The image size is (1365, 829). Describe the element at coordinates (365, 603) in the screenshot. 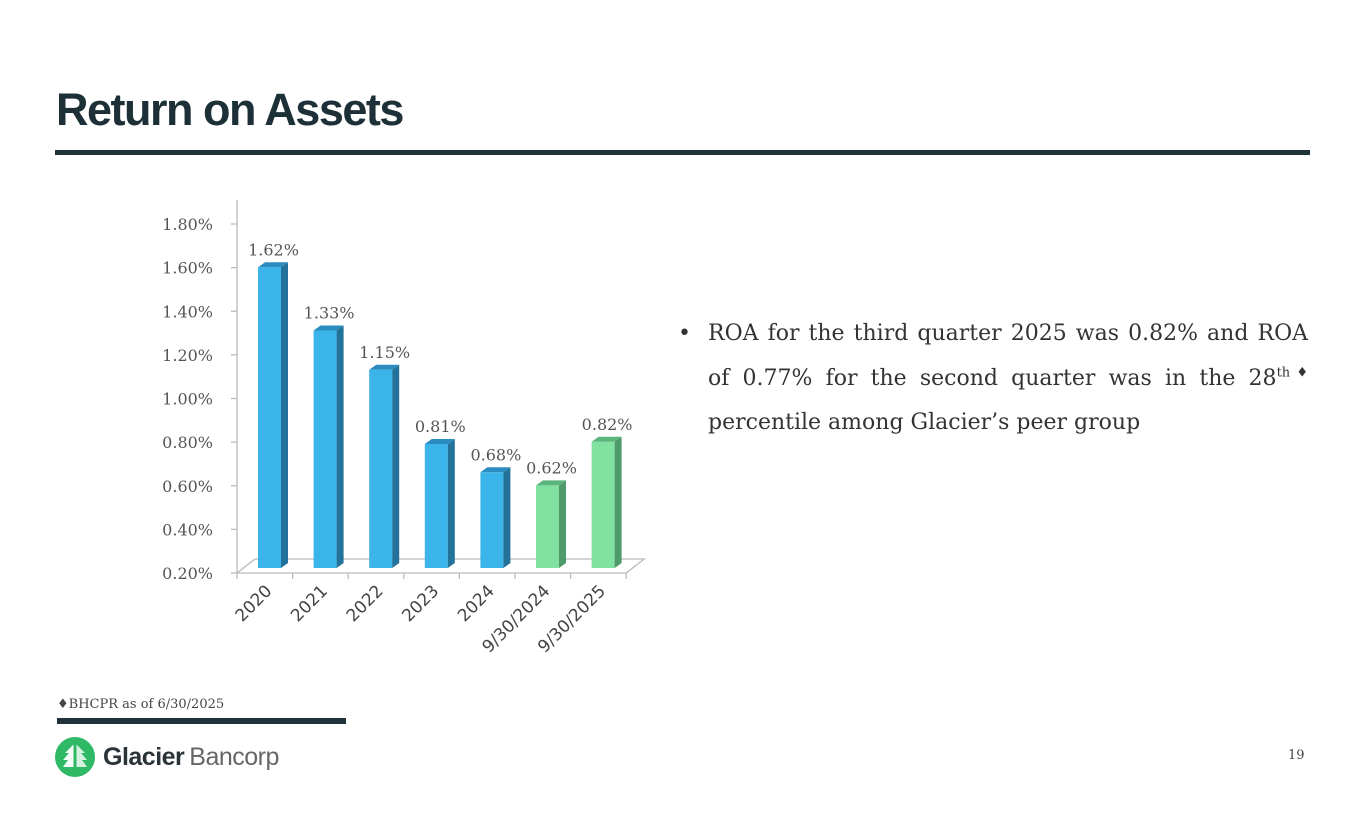

I see `x-tick-label: 2022` at that location.